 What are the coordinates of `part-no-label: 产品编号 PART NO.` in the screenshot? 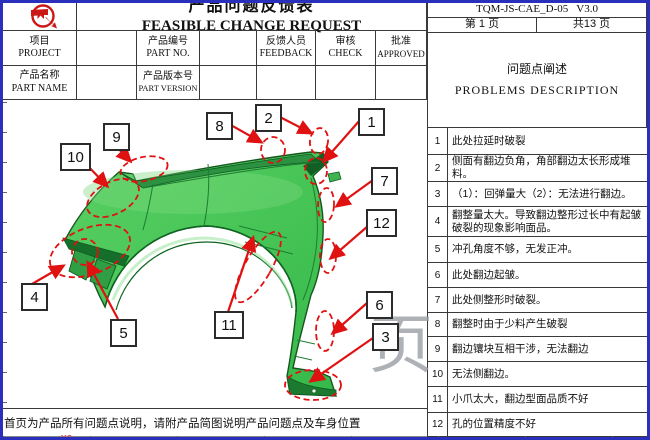 It's located at (168, 48).